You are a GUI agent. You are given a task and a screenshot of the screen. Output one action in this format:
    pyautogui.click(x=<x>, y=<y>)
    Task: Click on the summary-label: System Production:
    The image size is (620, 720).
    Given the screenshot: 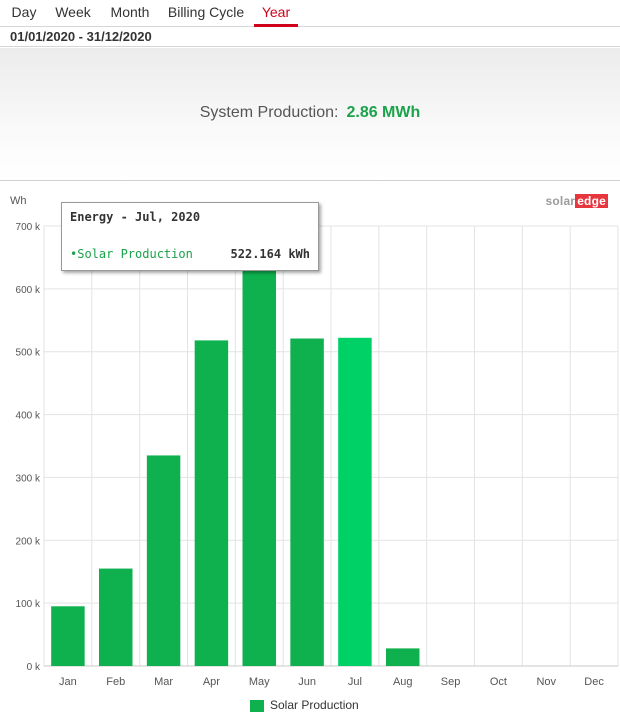 What is the action you would take?
    pyautogui.click(x=269, y=112)
    